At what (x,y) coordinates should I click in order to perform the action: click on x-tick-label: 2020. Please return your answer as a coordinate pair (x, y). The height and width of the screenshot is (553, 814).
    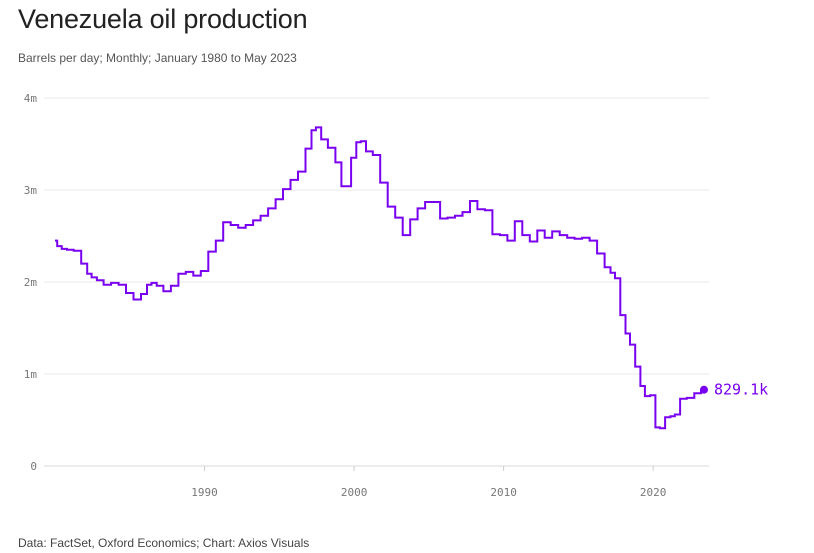
    Looking at the image, I should click on (653, 492).